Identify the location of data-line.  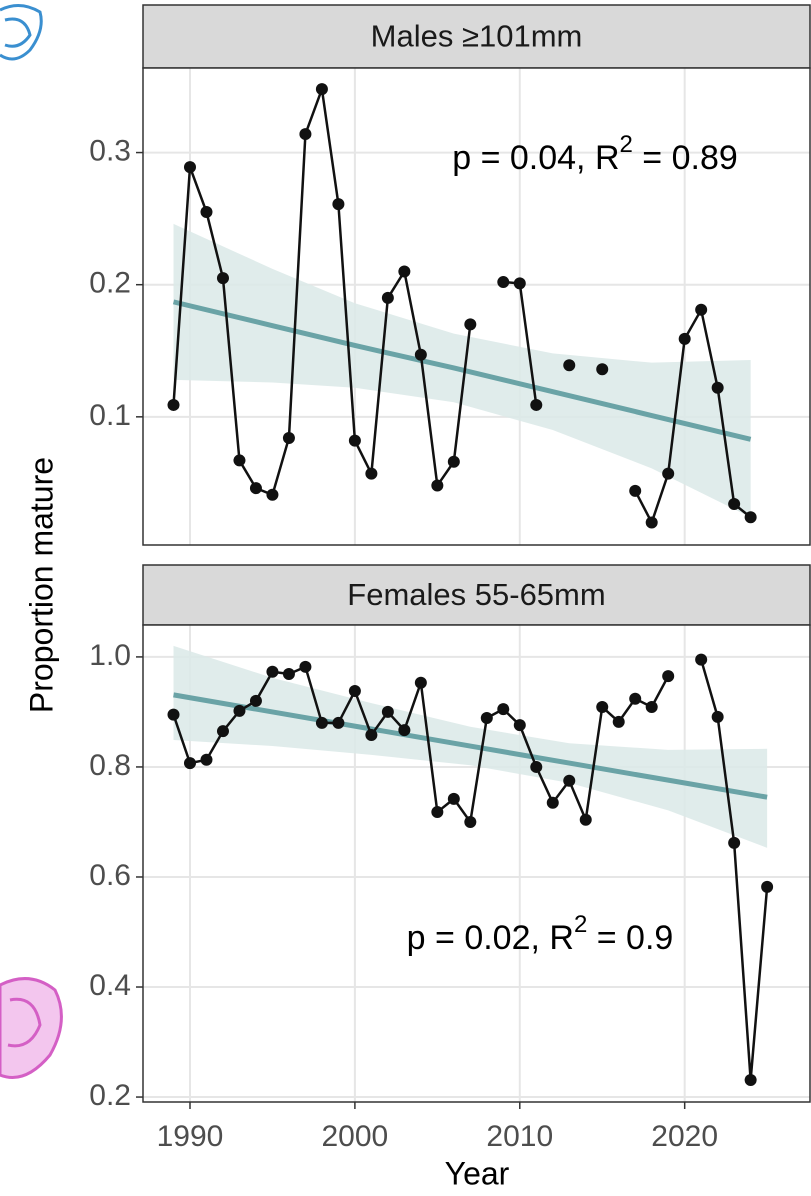
(693, 416).